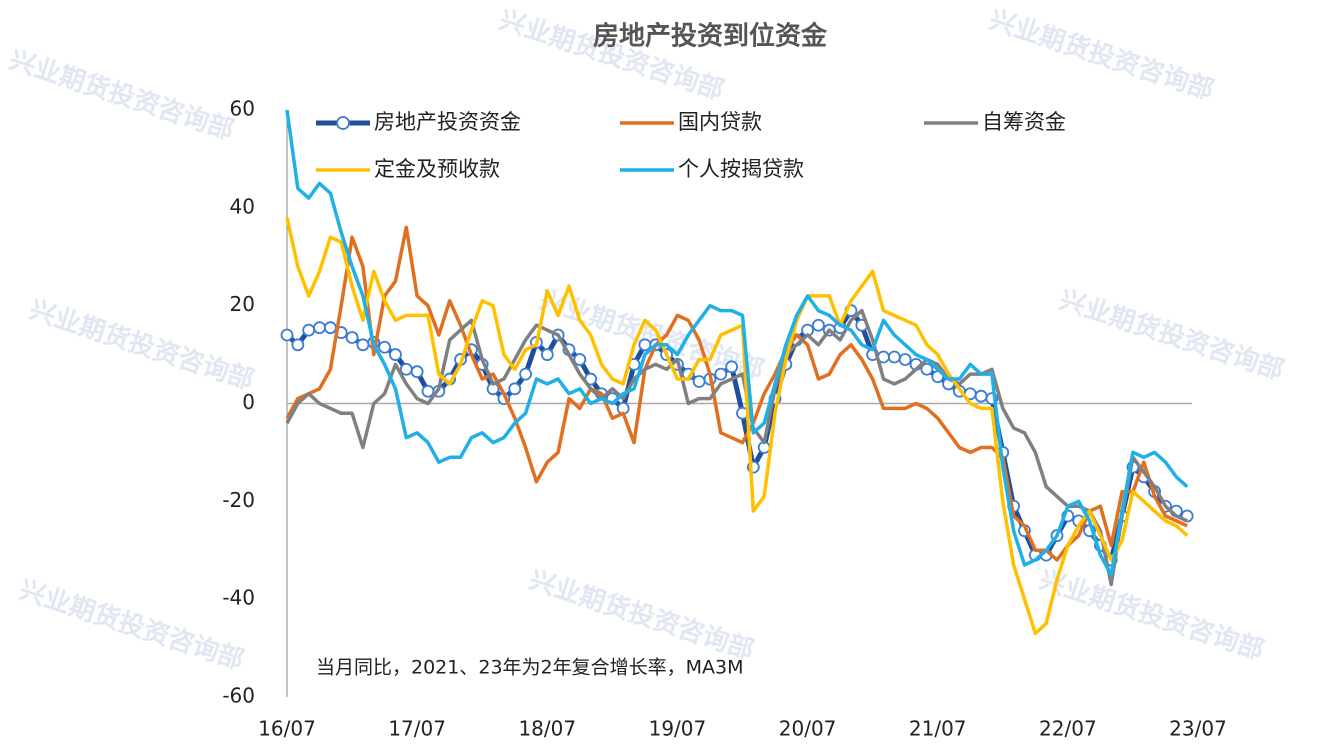  I want to click on annotation: 当月同比，2021、23年为2年复合增长率，MA3M, so click(530, 668).